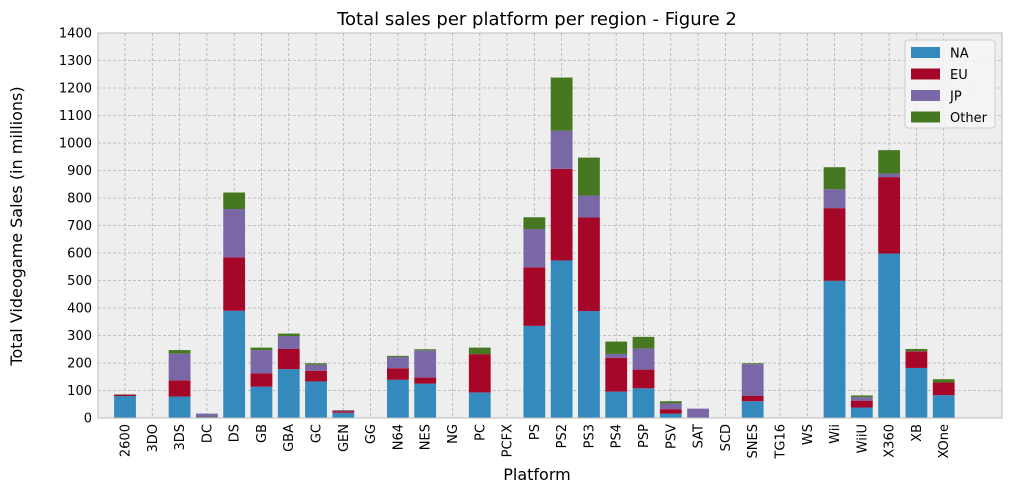  I want to click on bar-other-gba, so click(288, 335).